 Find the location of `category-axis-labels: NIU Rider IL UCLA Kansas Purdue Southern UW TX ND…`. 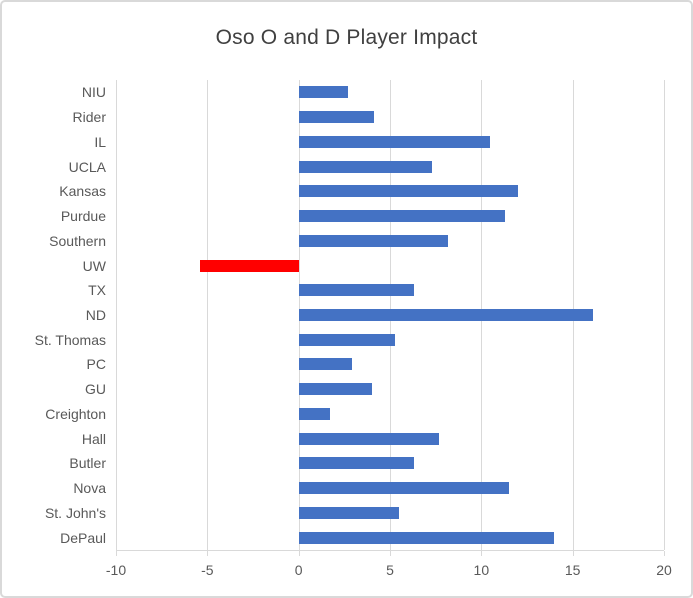

category-axis-labels: NIU Rider IL UCLA Kansas Purdue Southern UW TX ND… is located at coordinates (54, 315).